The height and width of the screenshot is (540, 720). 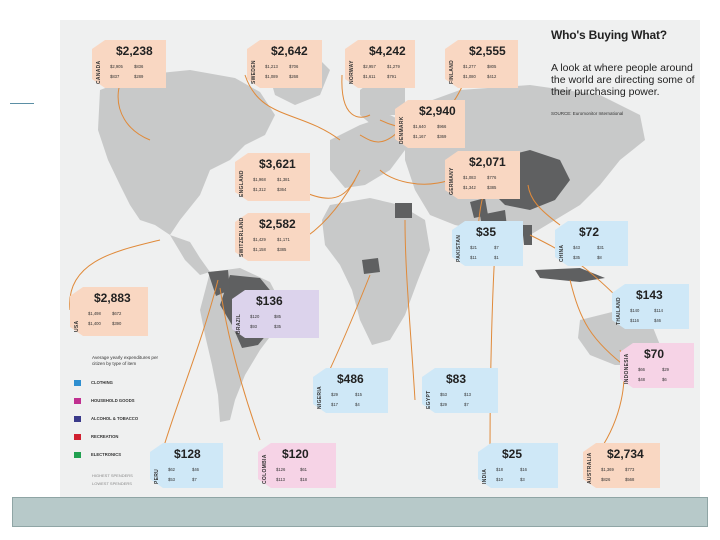 What do you see at coordinates (139, 76) in the screenshot?
I see `spend-cell: $289` at bounding box center [139, 76].